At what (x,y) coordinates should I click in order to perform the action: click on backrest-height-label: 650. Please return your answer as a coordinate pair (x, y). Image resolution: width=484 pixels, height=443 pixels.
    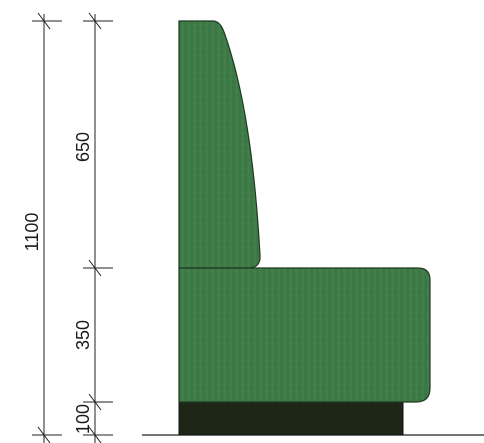
    Looking at the image, I should click on (83, 147).